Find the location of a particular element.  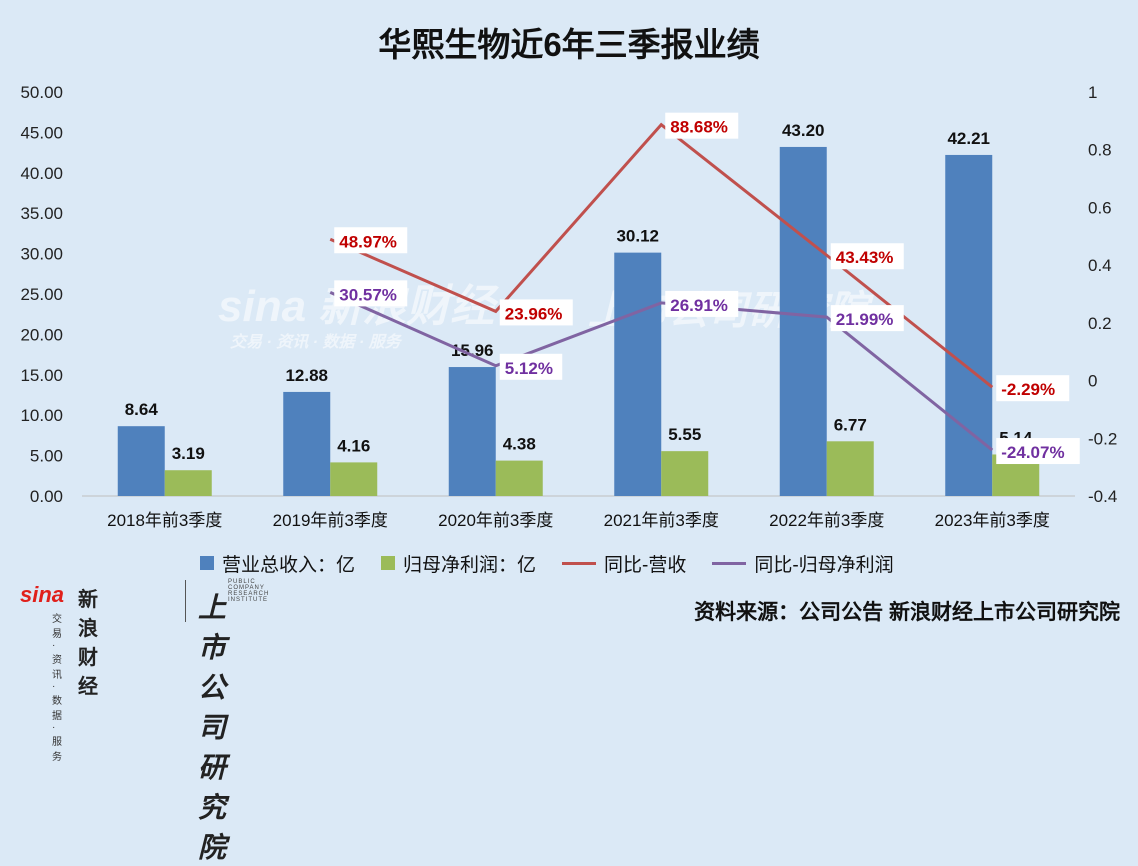

x-tick-label: 2021年前3季度 is located at coordinates (661, 520).